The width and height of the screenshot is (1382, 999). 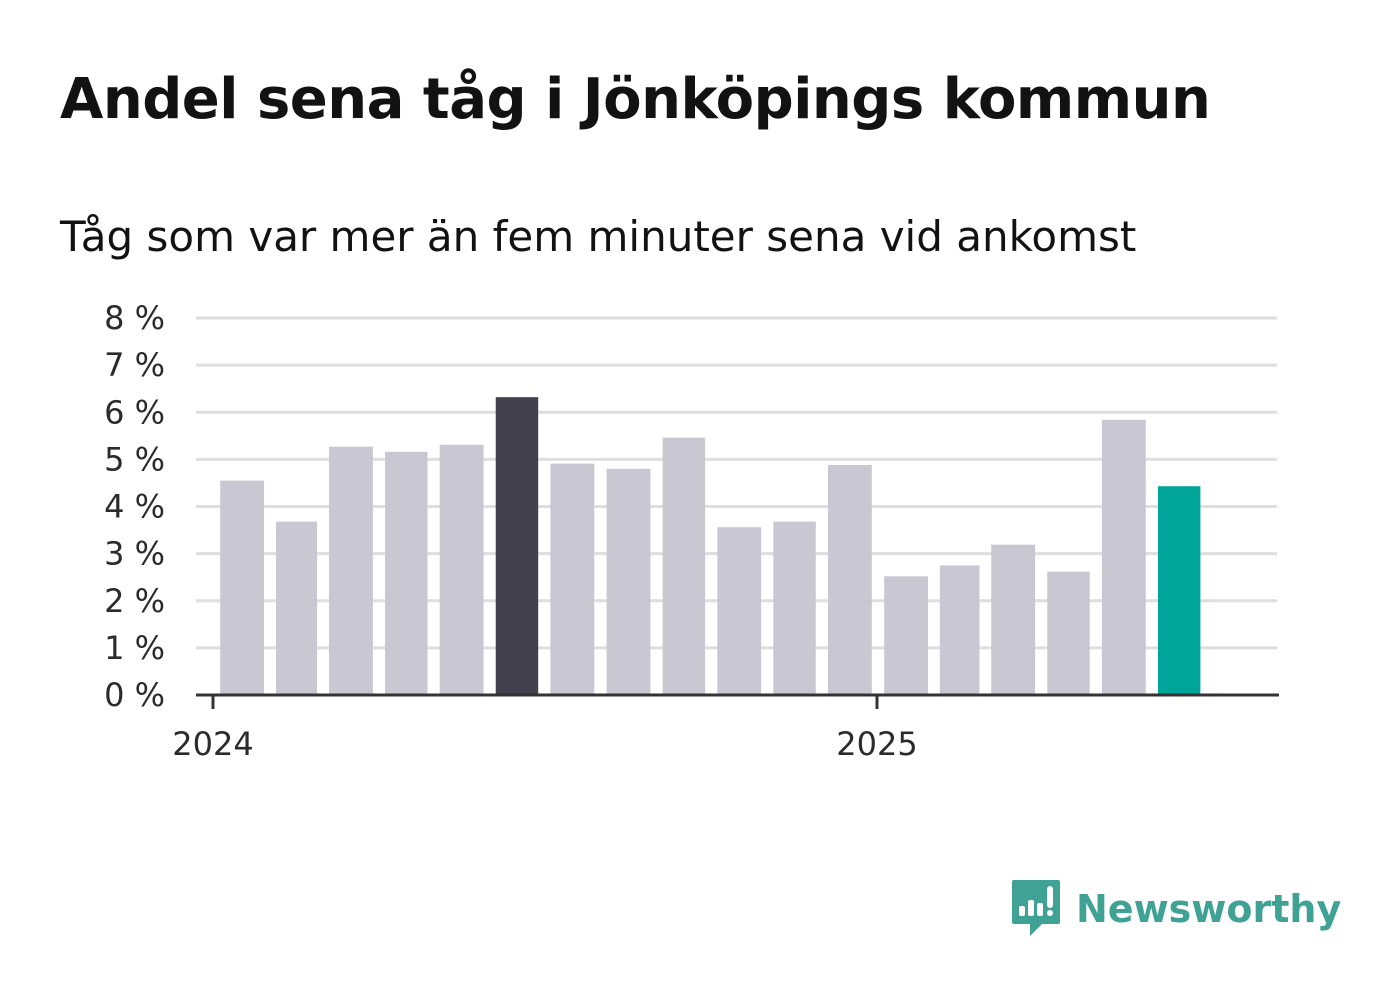 I want to click on y-tick-label: 2 %, so click(x=134, y=601).